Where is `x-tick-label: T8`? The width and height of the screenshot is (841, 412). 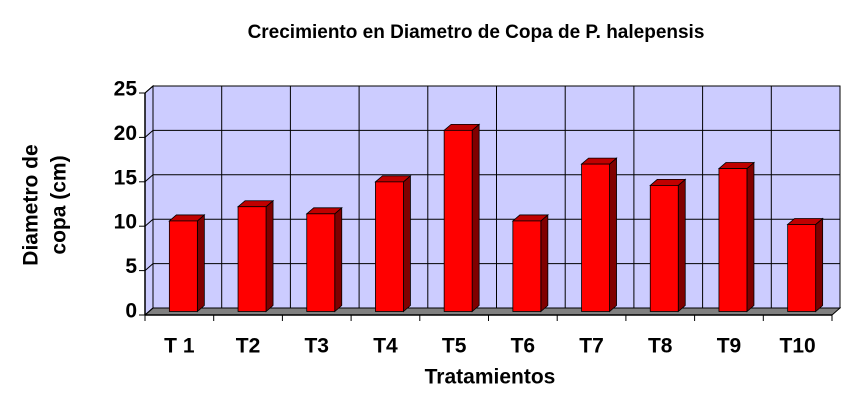 x-tick-label: T8 is located at coordinates (660, 346).